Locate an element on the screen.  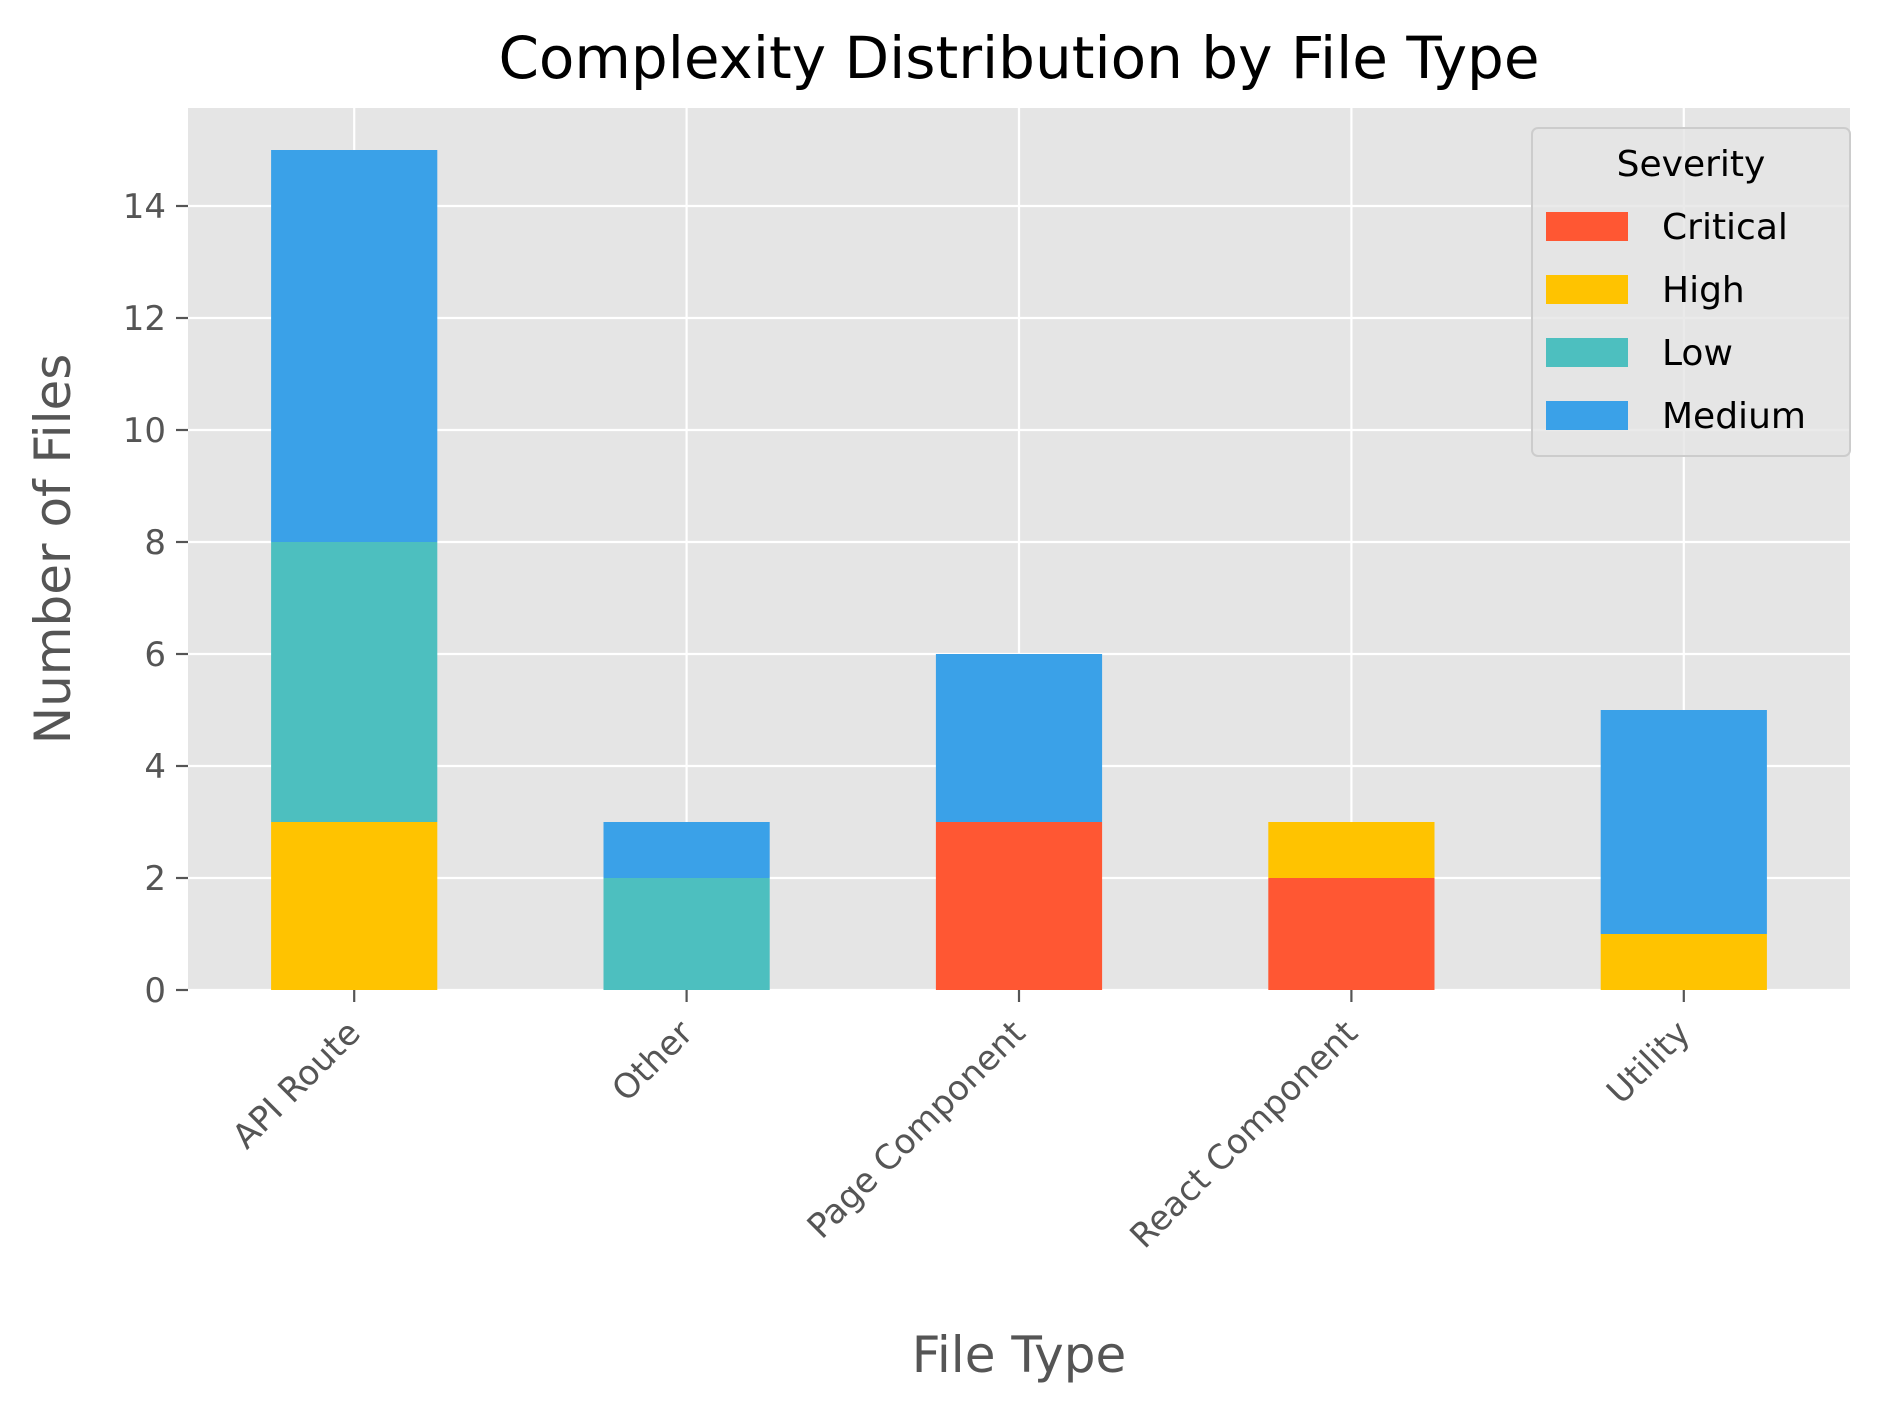
y-tick-label: 10 is located at coordinates (144, 431).